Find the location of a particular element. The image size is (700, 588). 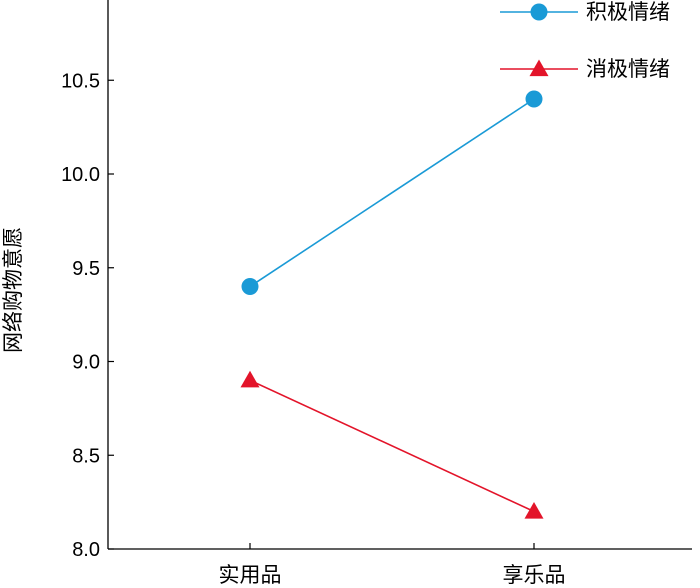

legend-item: 积极情绪 is located at coordinates (585, 12).